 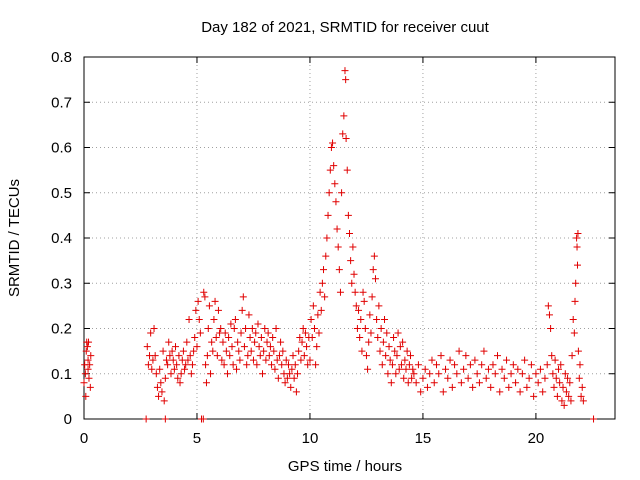 What do you see at coordinates (423, 438) in the screenshot?
I see `x-tick-label: 15` at bounding box center [423, 438].